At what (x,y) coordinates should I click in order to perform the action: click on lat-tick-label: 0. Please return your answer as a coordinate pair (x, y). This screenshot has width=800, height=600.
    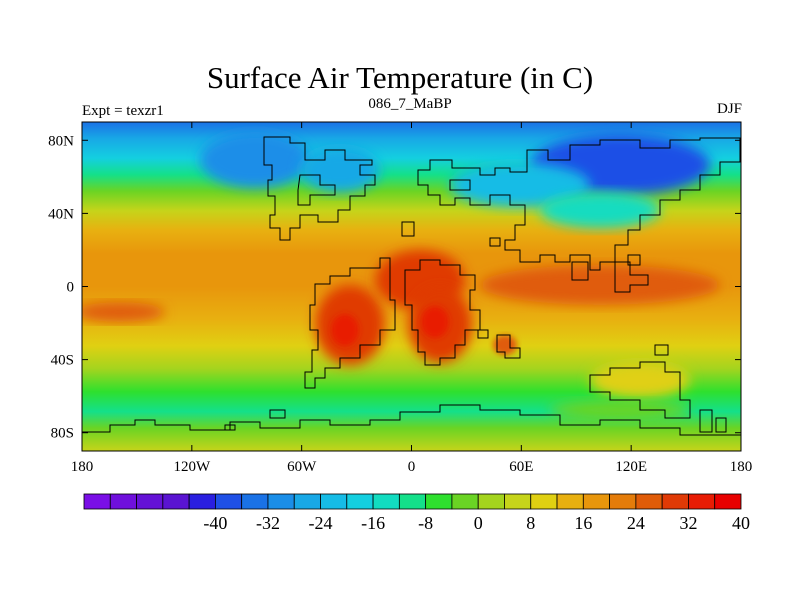
    Looking at the image, I should click on (71, 288).